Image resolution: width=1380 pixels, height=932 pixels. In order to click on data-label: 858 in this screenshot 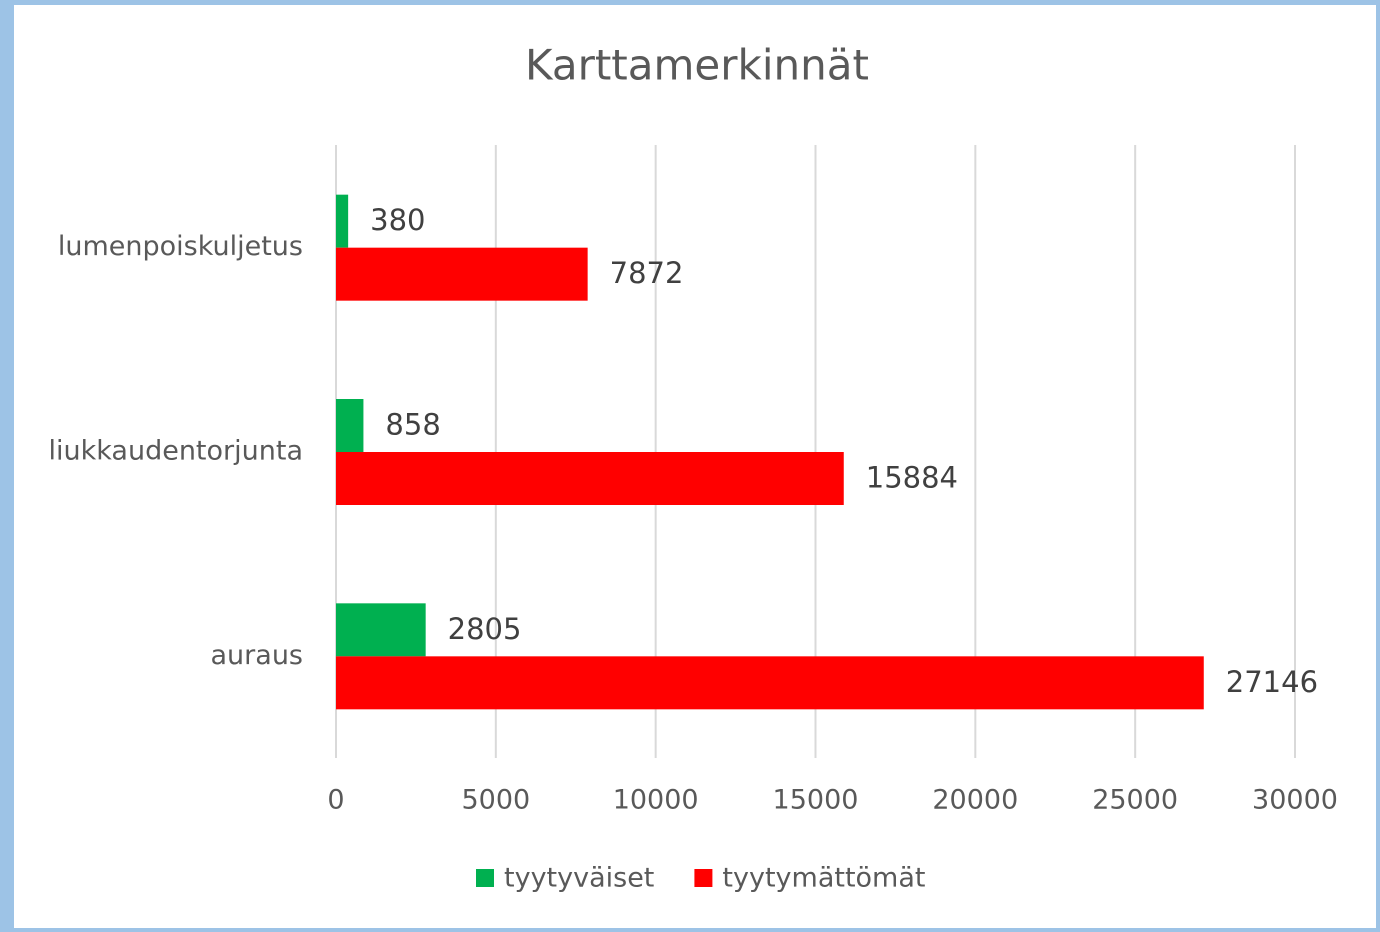, I will do `click(412, 425)`.